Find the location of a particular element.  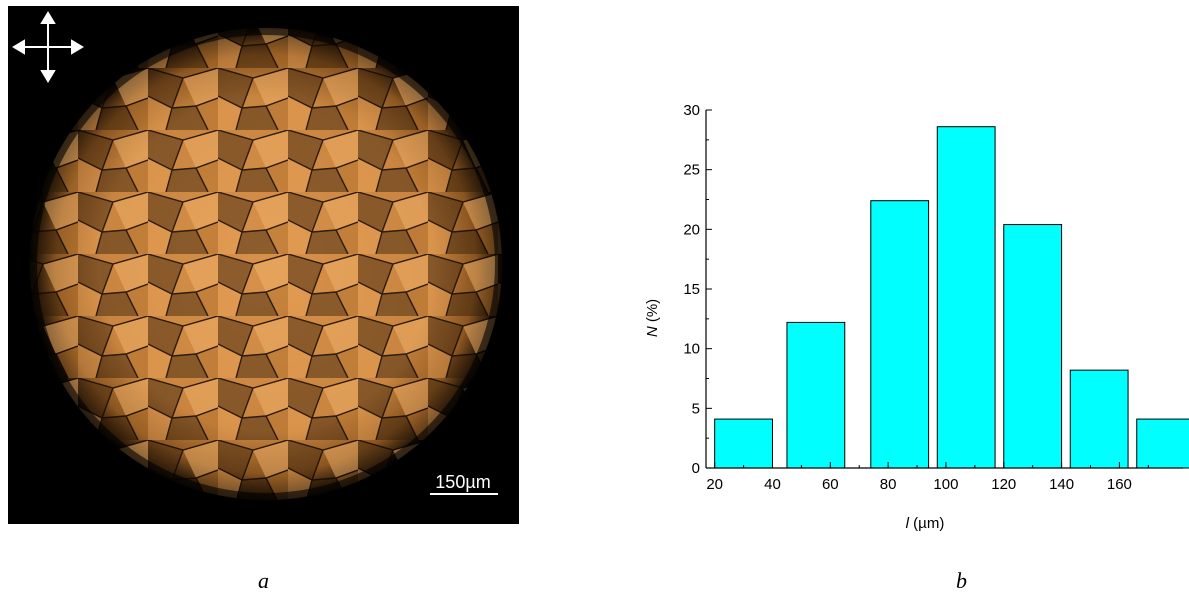

y-tick-label: 30 is located at coordinates (691, 110).